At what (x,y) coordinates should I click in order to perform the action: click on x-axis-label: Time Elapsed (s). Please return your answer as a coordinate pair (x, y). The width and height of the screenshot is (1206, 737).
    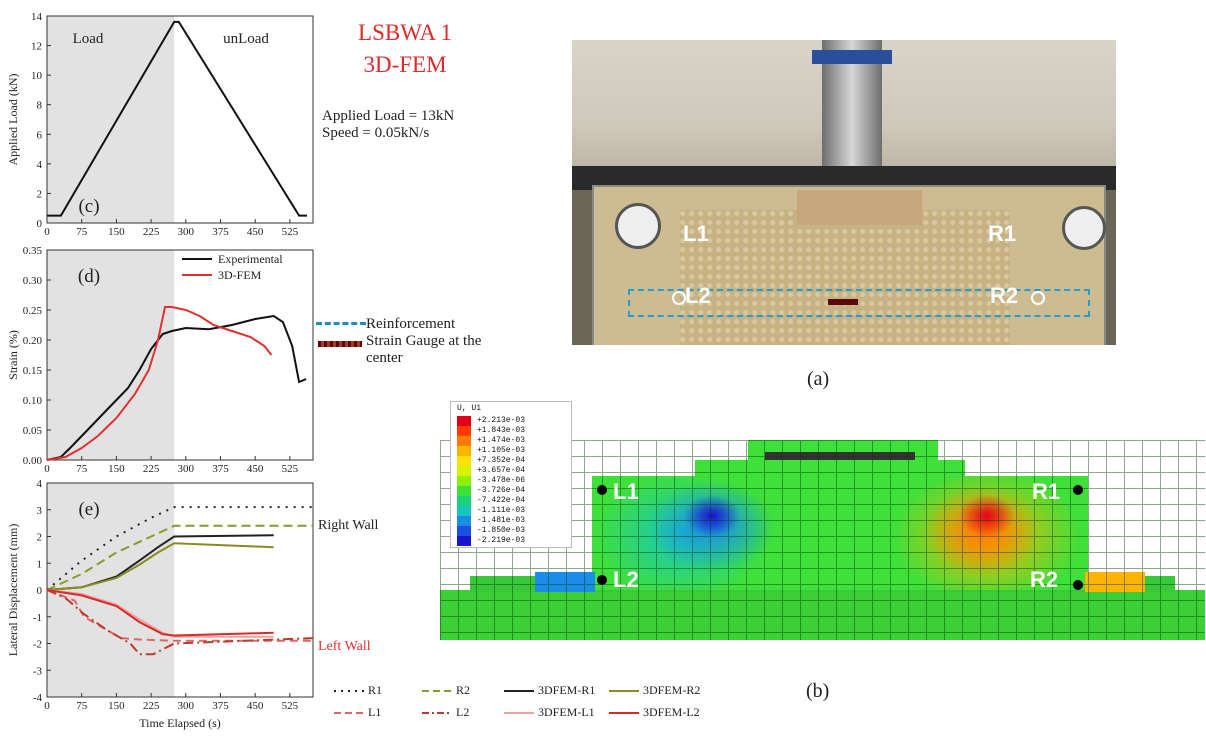
    Looking at the image, I should click on (180, 723).